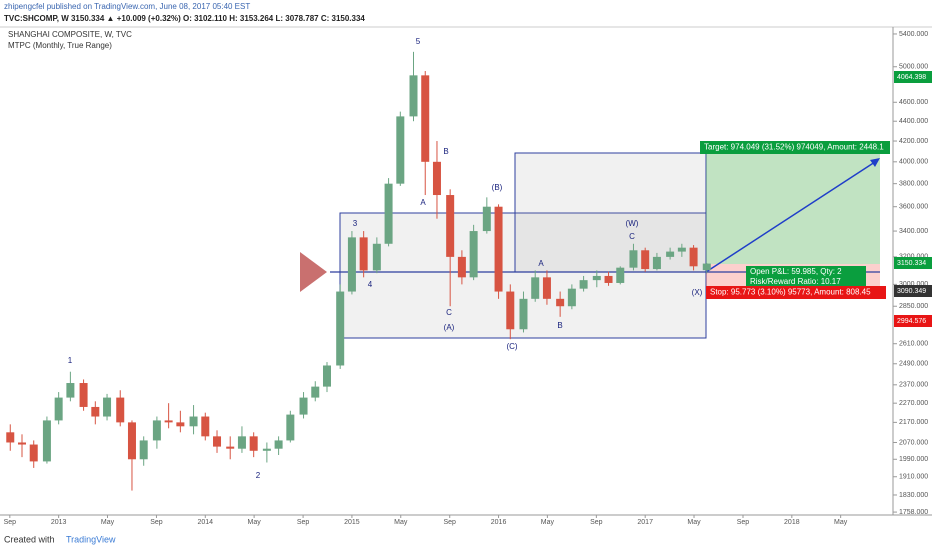 The height and width of the screenshot is (550, 932). I want to click on chart-title: SHANGHAI COMPOSITE, W, TVC, so click(70, 34).